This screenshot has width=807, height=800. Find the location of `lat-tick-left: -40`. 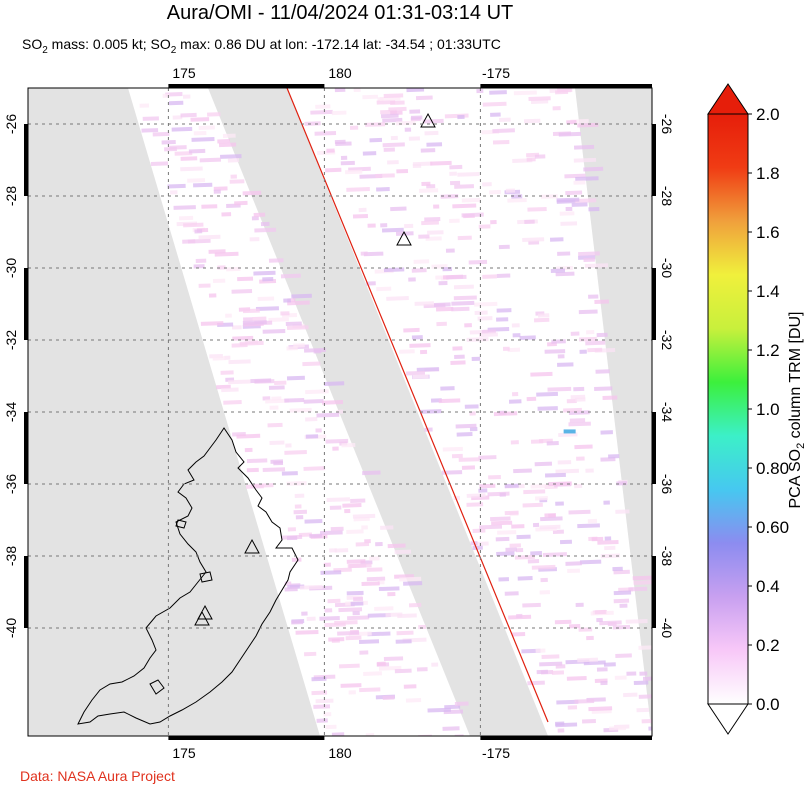

lat-tick-left: -40 is located at coordinates (11, 628).